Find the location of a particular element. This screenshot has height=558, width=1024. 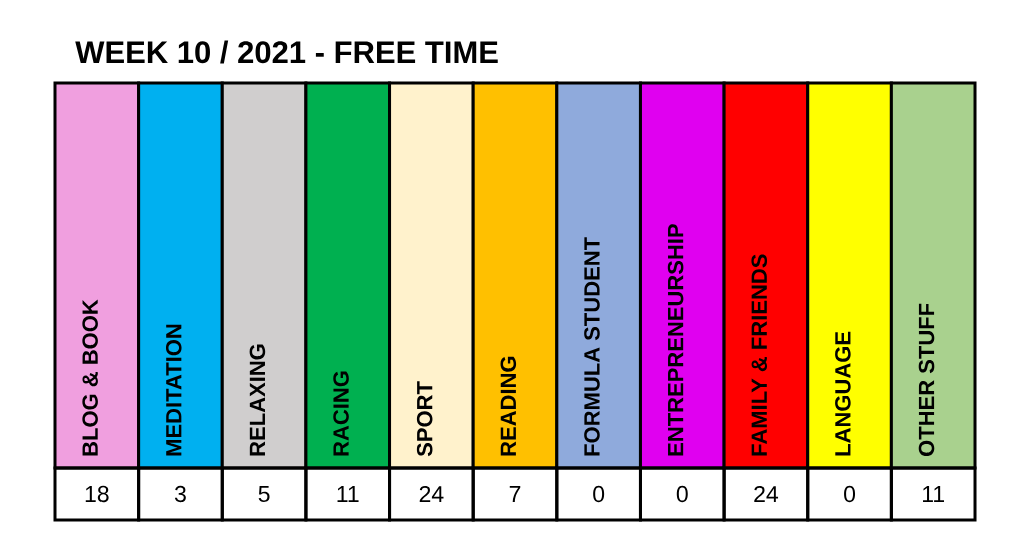

text: WEEK 10 / 2021 - FREE TIME is located at coordinates (286, 52).